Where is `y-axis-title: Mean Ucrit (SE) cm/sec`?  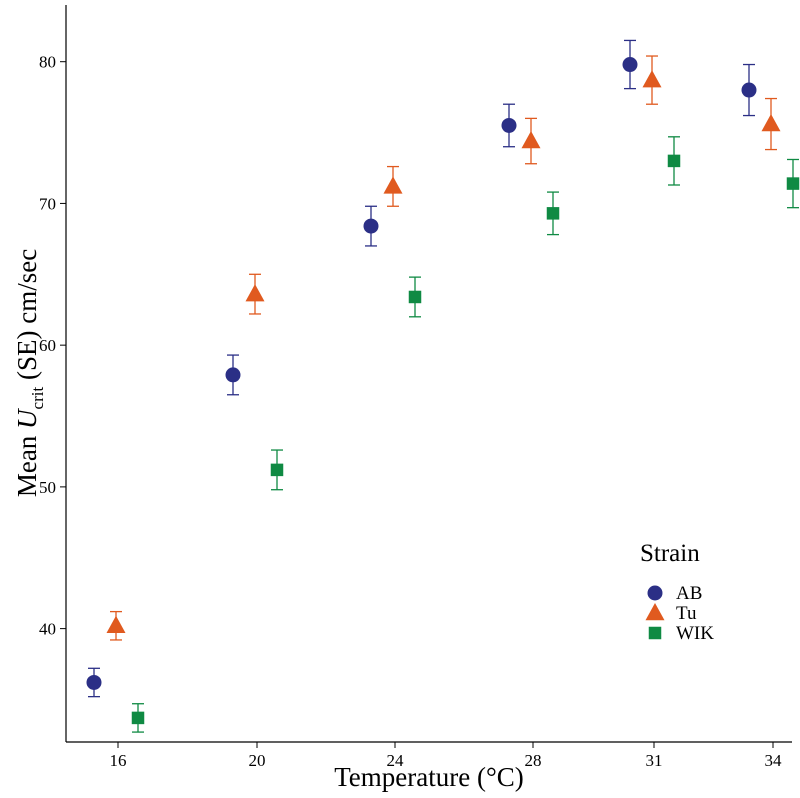
y-axis-title: Mean Ucrit (SE) cm/sec is located at coordinates (29, 373).